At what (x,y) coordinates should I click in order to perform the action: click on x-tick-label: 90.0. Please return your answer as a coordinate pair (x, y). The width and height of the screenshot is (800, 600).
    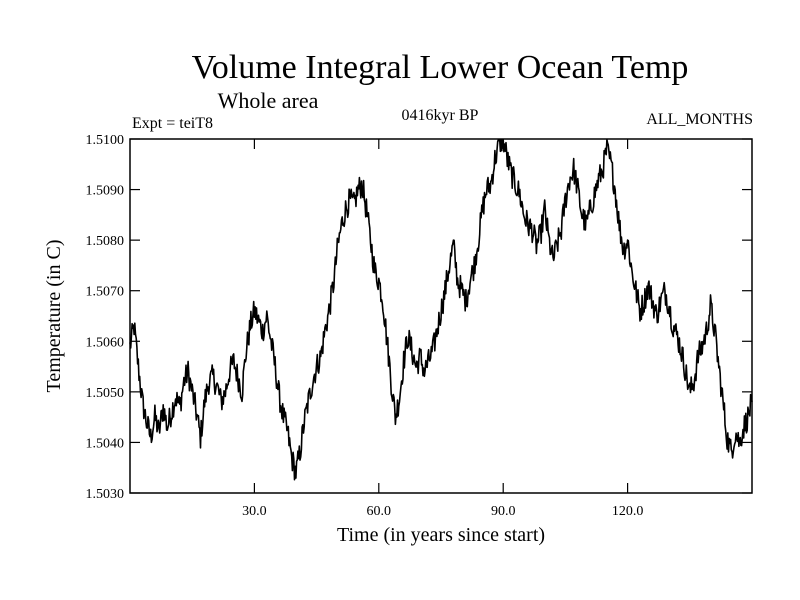
    Looking at the image, I should click on (503, 511).